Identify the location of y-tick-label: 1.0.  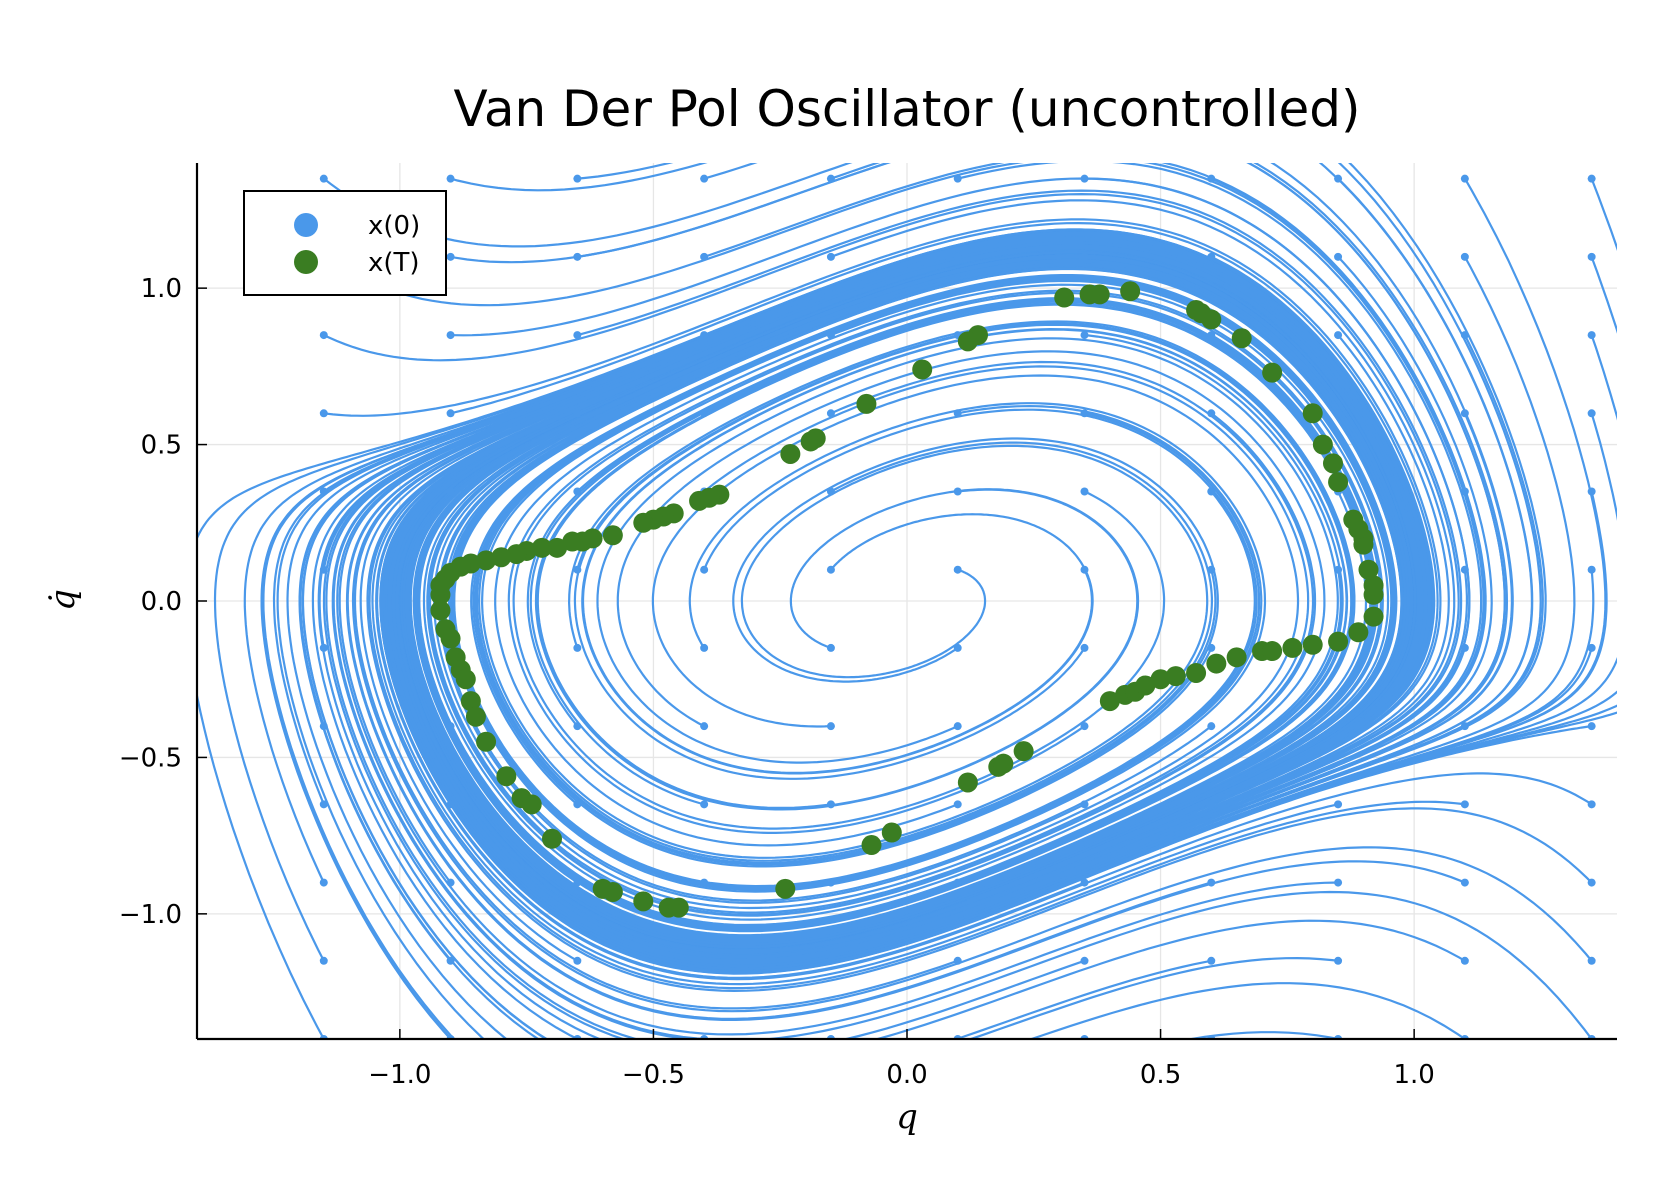
(161, 289).